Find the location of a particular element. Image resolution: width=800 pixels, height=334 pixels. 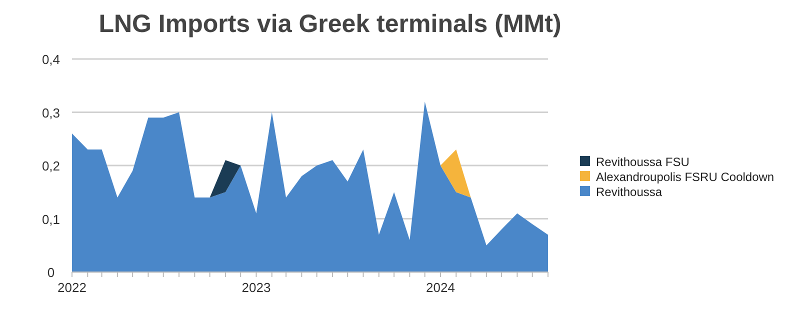

y-tick-label: 0,3 is located at coordinates (51, 112).